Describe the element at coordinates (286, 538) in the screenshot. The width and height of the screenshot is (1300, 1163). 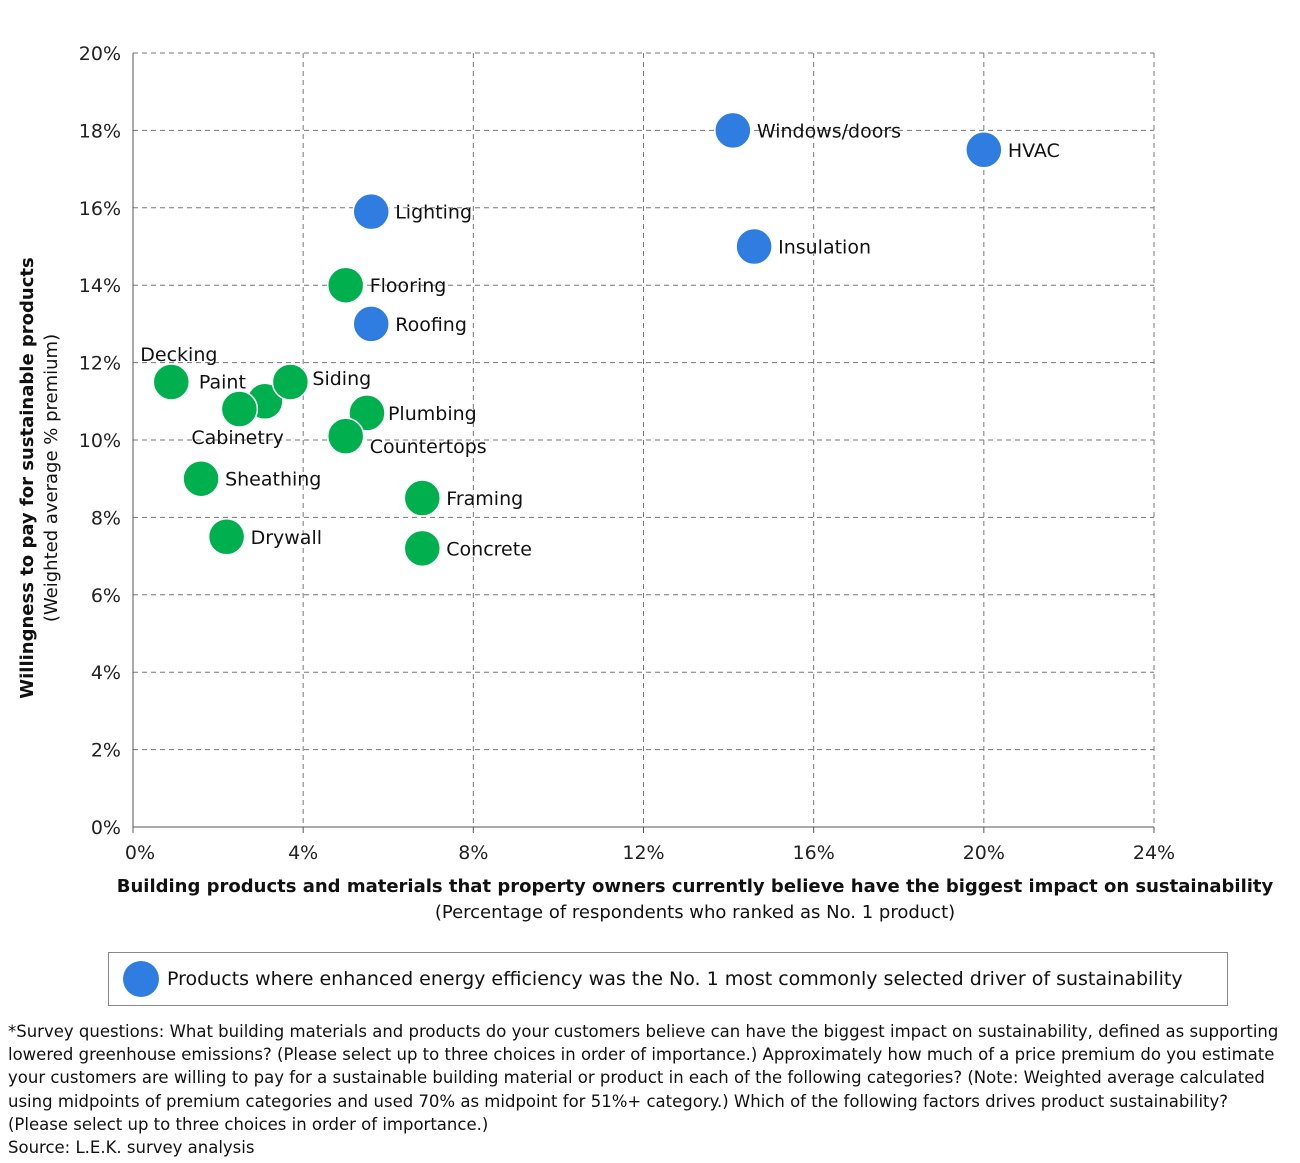
I see `point-label-drywall: Drywall` at that location.